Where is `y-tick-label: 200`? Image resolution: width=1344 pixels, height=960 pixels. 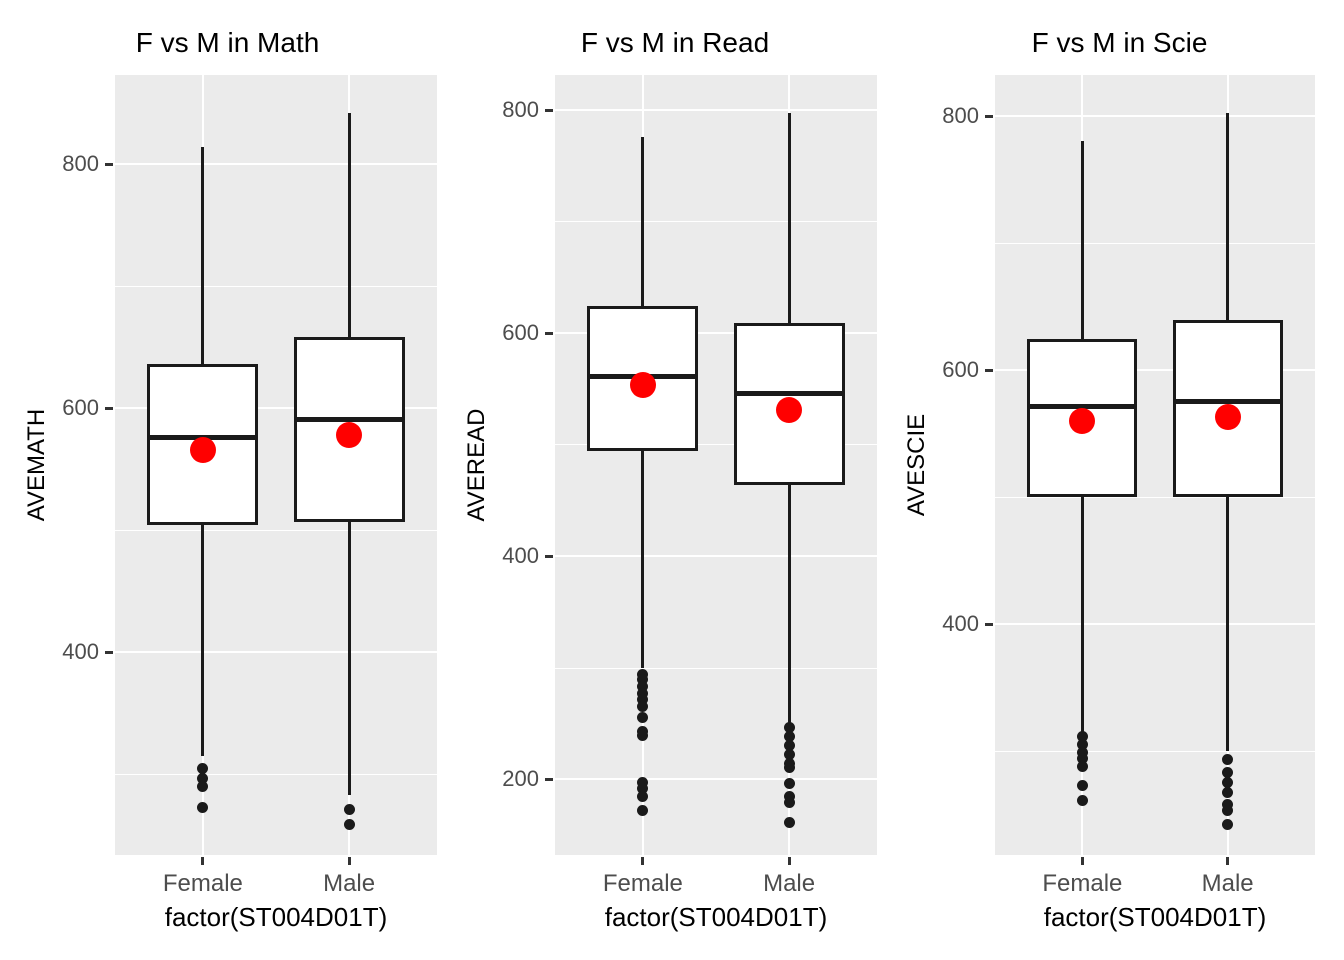 y-tick-label: 200 is located at coordinates (520, 778).